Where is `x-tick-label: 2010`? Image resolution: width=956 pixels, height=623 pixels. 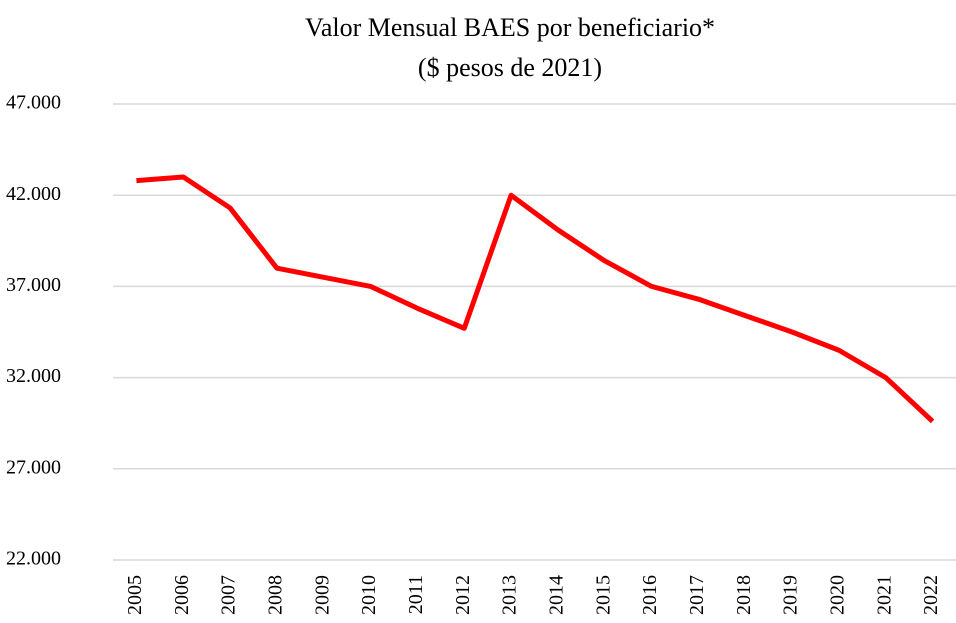 x-tick-label: 2010 is located at coordinates (369, 595).